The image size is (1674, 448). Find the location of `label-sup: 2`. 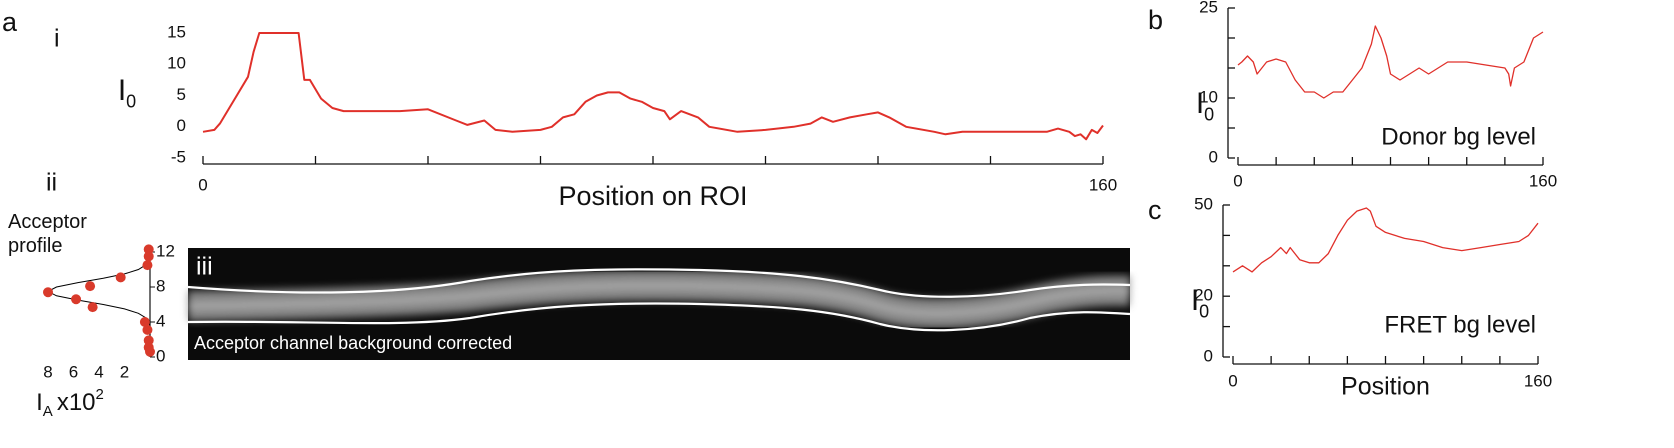

label-sup: 2 is located at coordinates (100, 394).